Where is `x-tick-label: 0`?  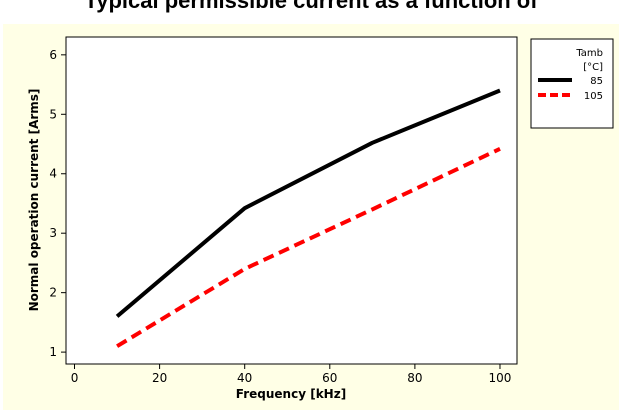
x-tick-label: 0 is located at coordinates (75, 378).